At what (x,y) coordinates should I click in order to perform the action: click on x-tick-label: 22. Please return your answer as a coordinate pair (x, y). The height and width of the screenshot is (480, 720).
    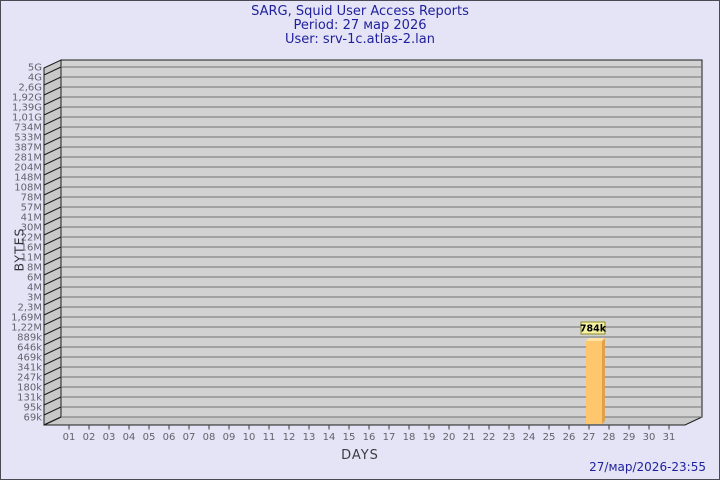
    Looking at the image, I should click on (489, 437).